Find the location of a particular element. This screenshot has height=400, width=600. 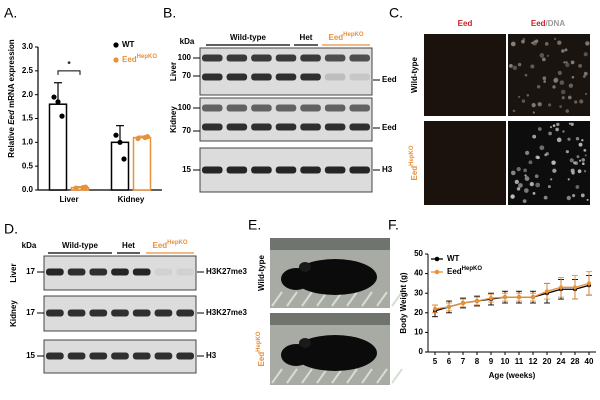

panel-letter: F. is located at coordinates (393, 225).